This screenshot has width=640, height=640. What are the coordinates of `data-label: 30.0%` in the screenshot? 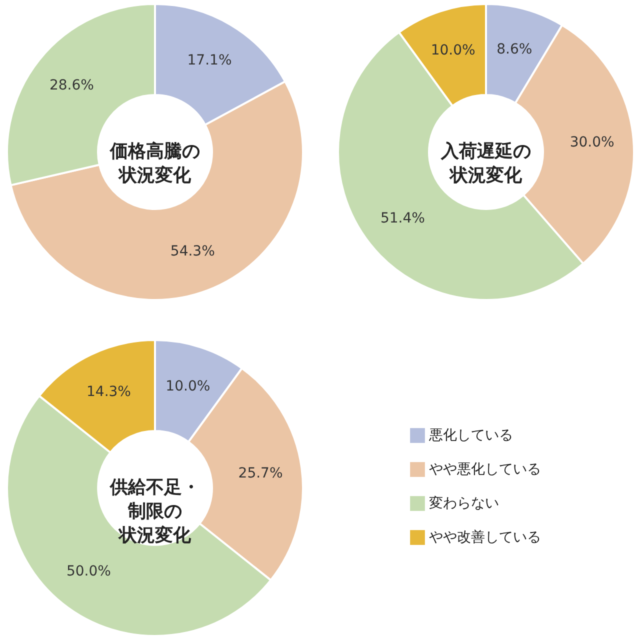 It's located at (592, 142).